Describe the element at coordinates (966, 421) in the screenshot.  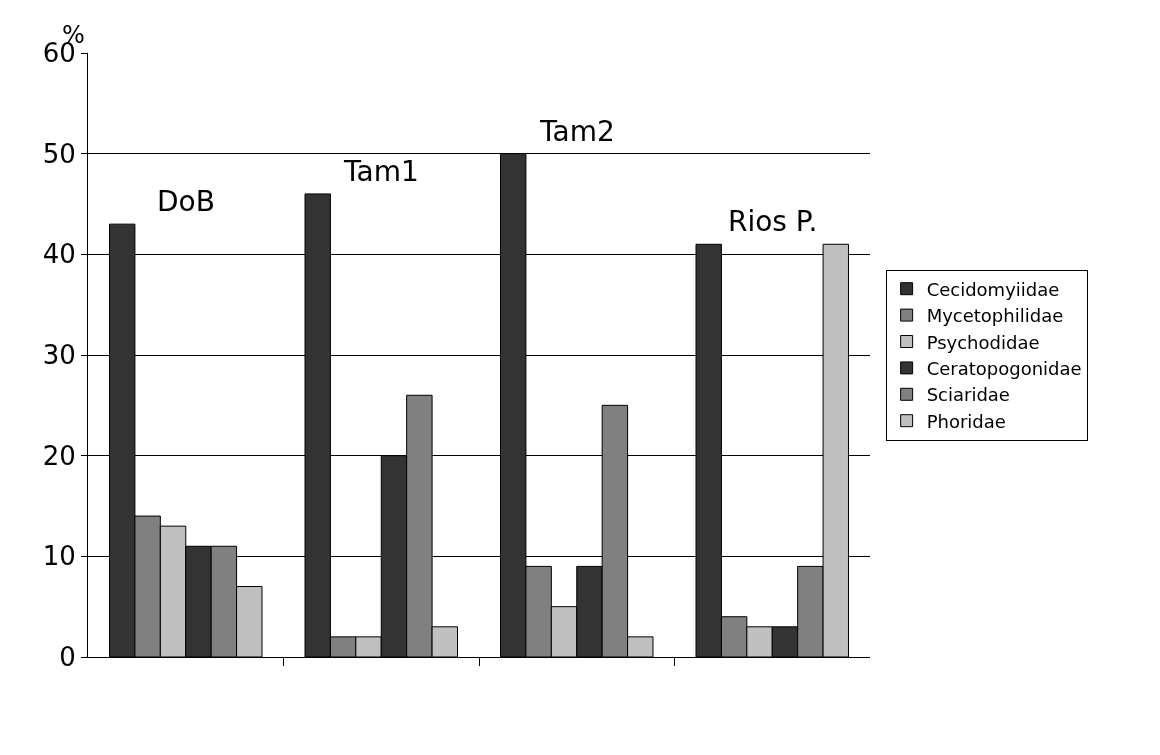
I see `legend-label: Phoridae` at that location.